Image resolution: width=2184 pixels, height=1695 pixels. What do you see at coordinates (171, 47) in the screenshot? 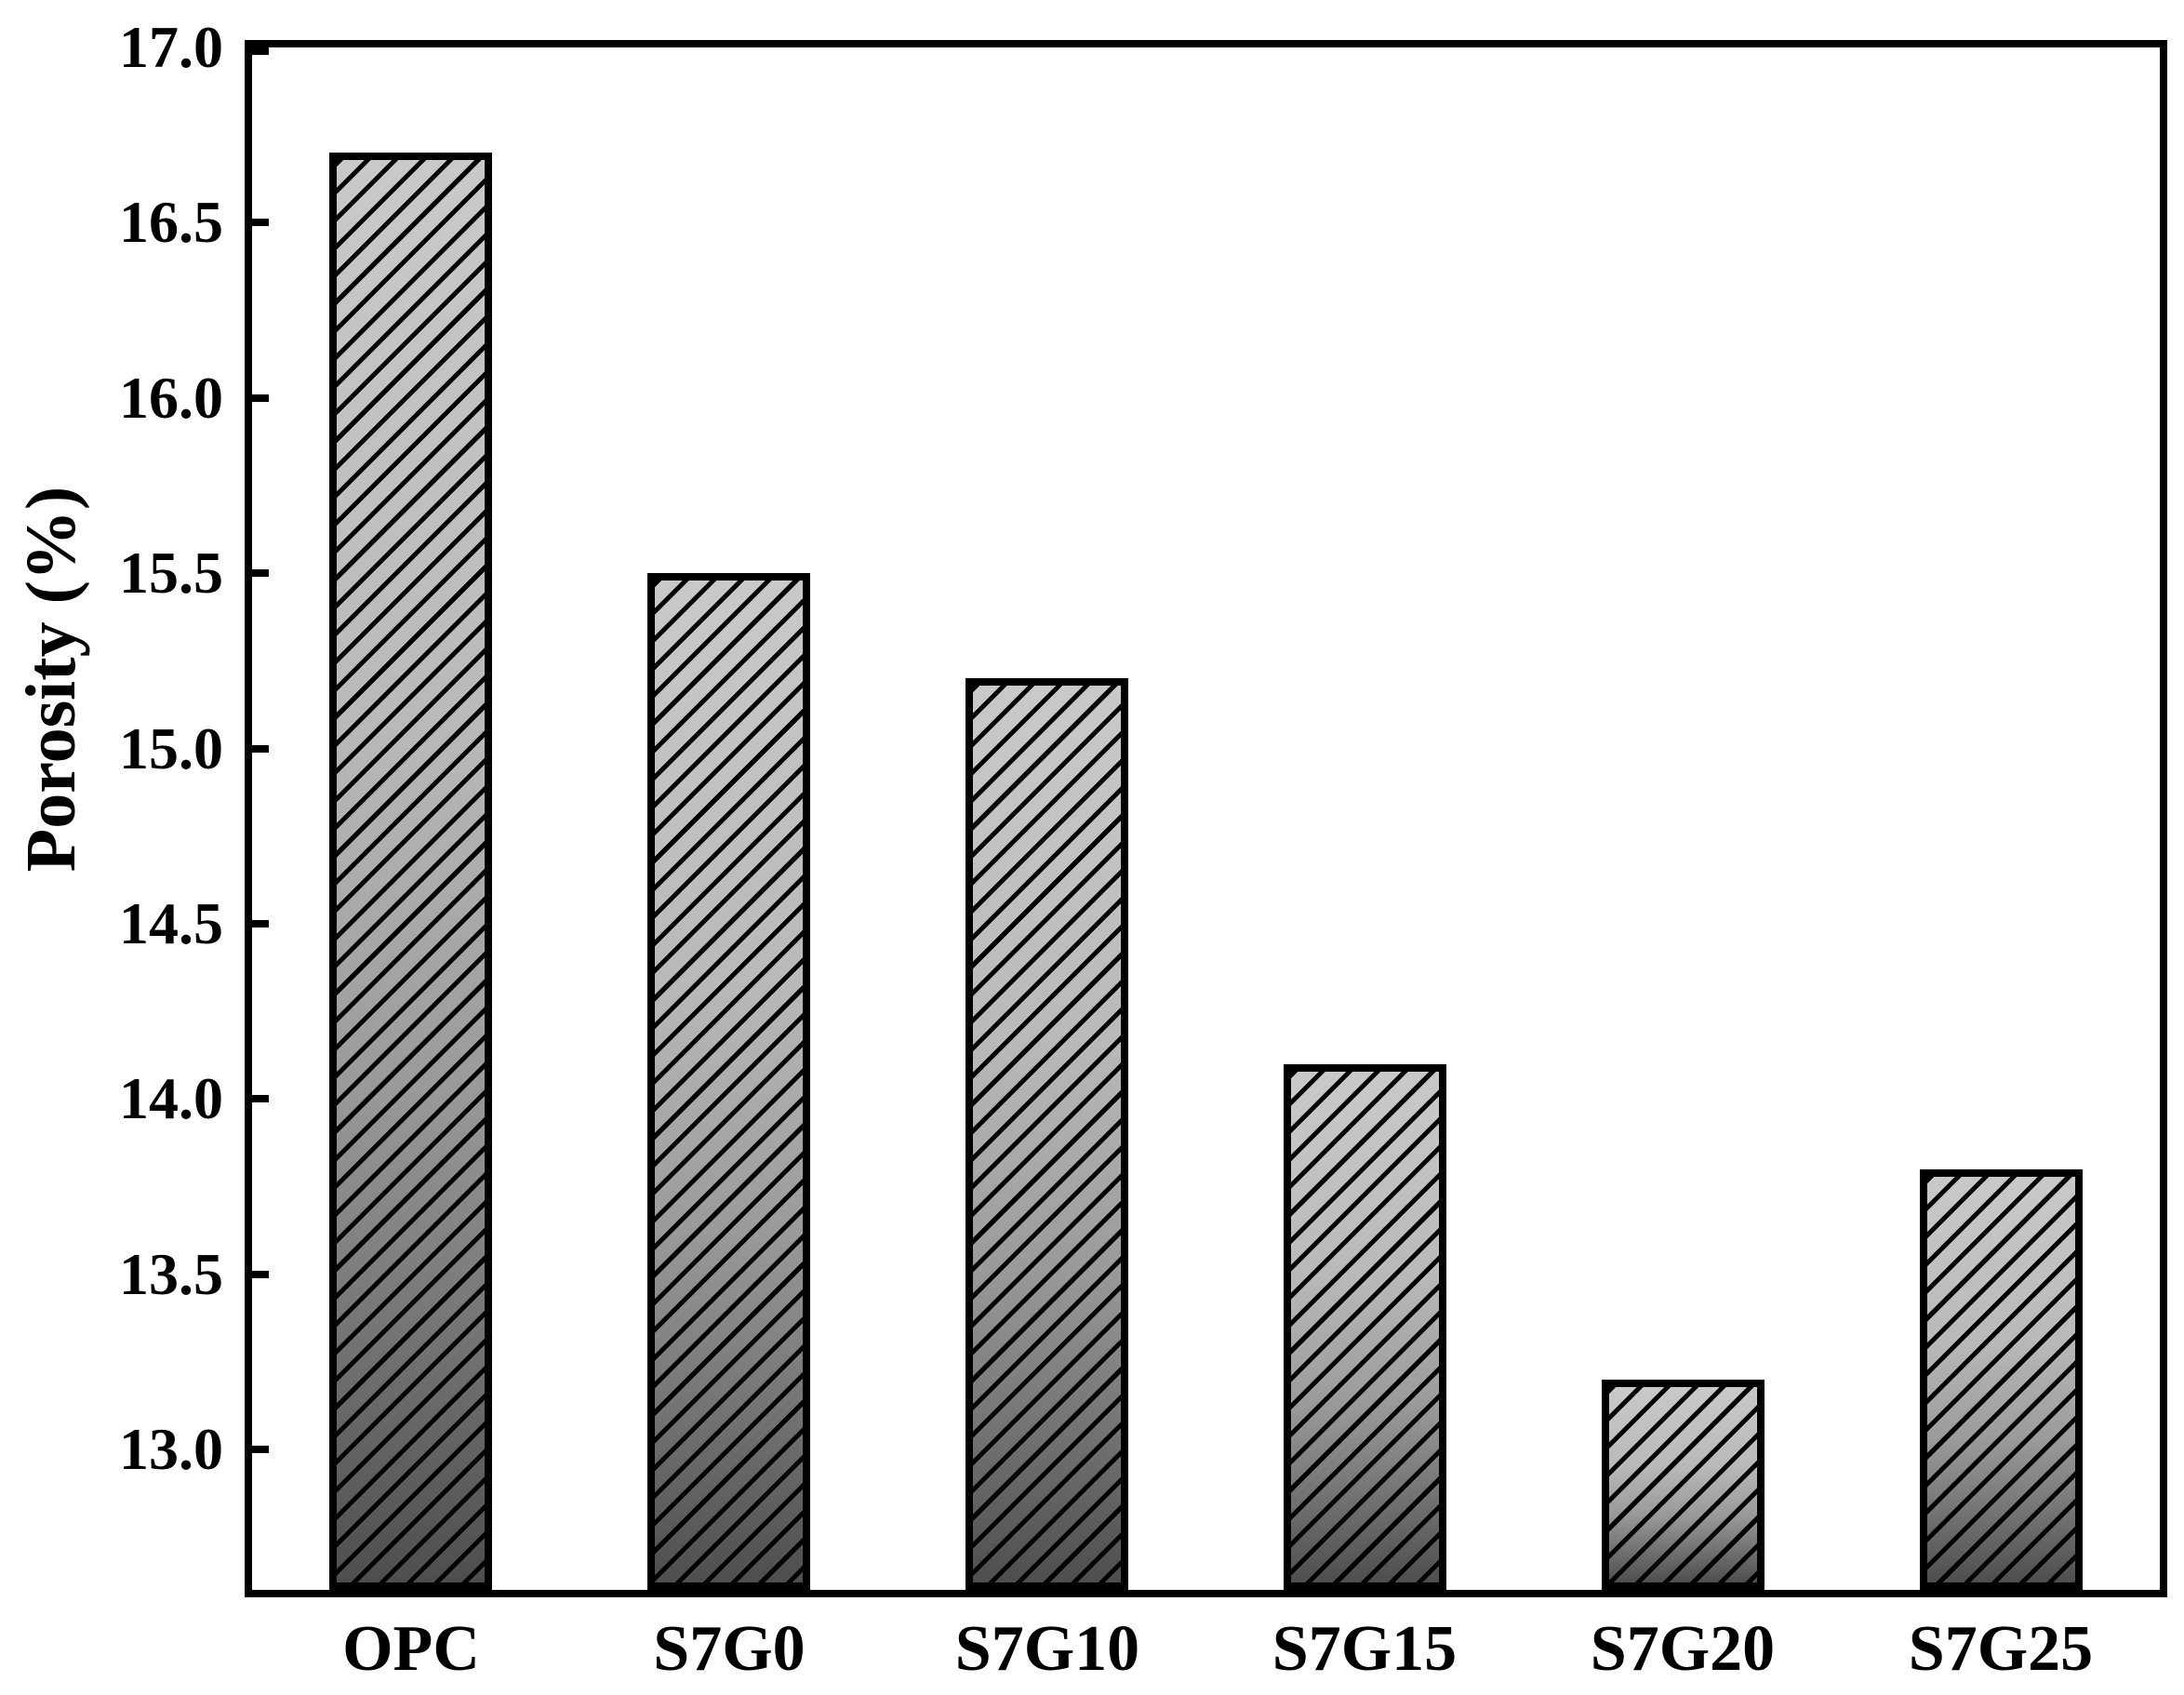
I see `y-tick-label: 17.0` at bounding box center [171, 47].